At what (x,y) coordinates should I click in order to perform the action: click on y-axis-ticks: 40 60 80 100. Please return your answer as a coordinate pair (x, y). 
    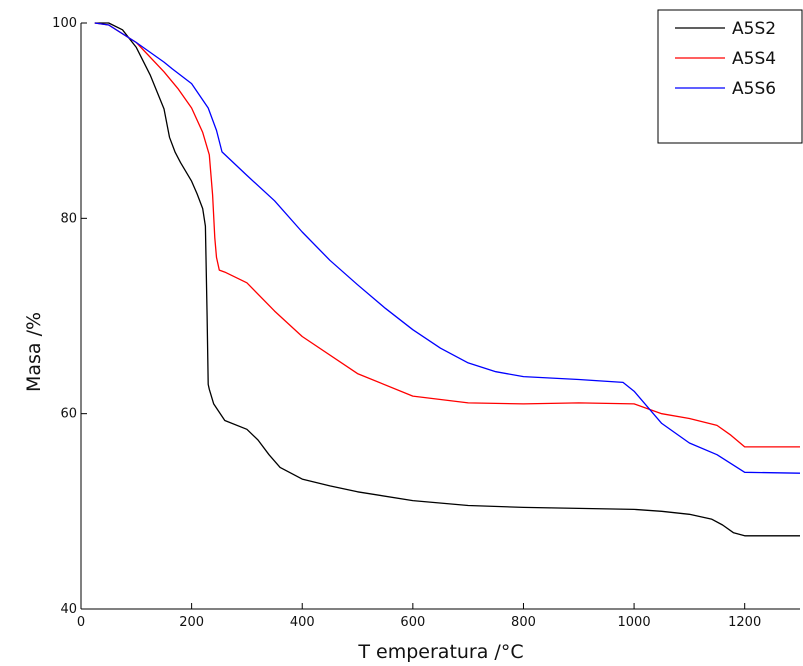
    Looking at the image, I should click on (69, 316).